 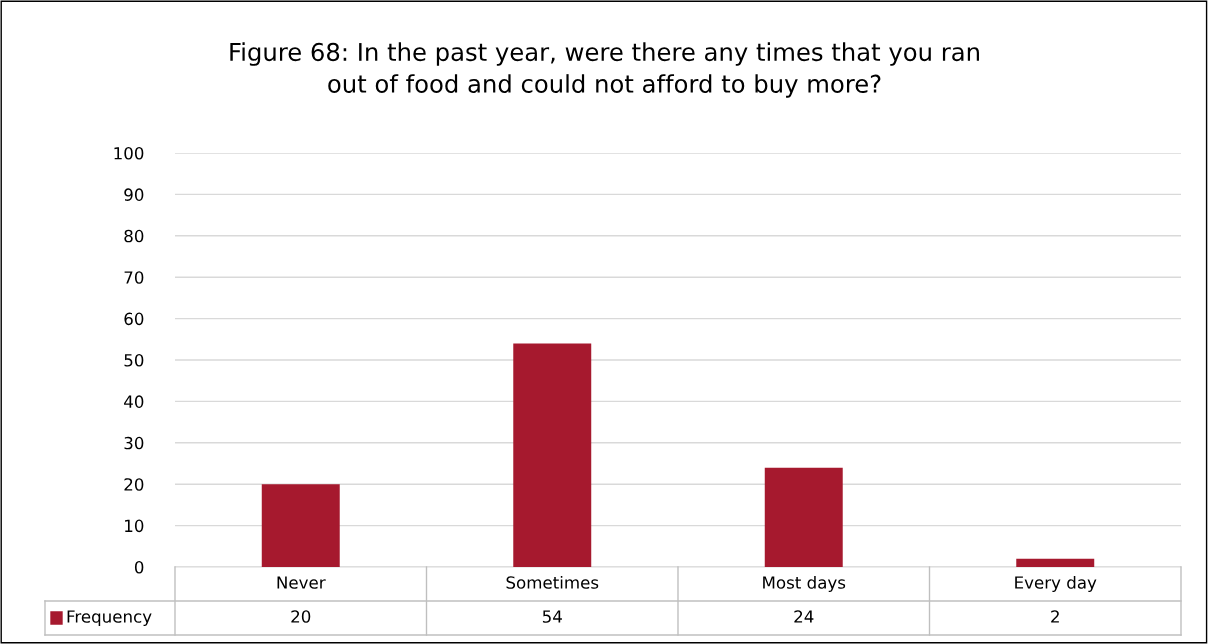 What do you see at coordinates (134, 360) in the screenshot?
I see `y-tick-label: 50` at bounding box center [134, 360].